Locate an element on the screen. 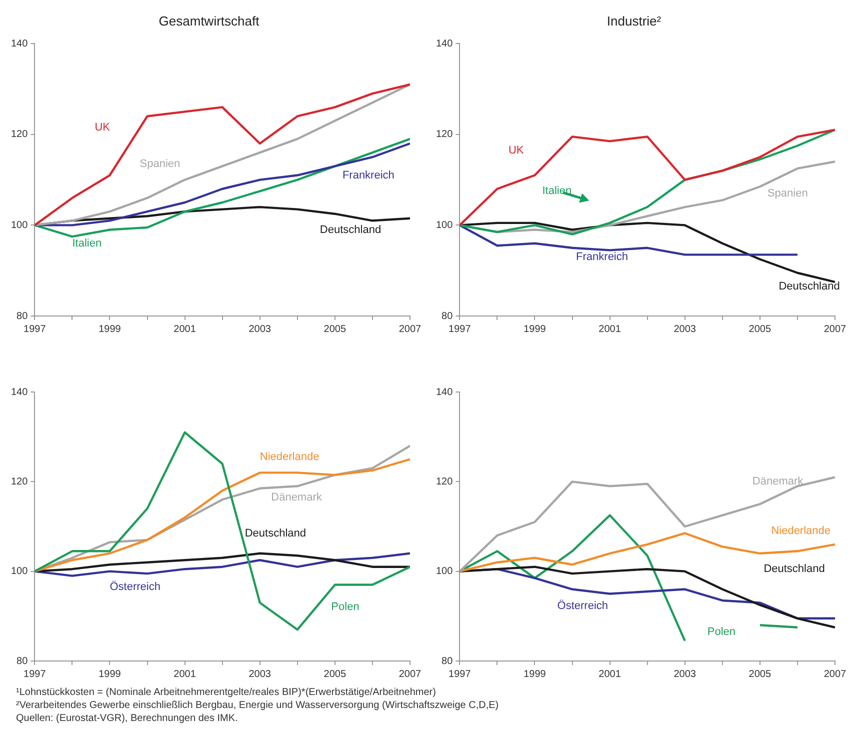 Image resolution: width=855 pixels, height=737 pixels. legend-label: Italien is located at coordinates (557, 191).